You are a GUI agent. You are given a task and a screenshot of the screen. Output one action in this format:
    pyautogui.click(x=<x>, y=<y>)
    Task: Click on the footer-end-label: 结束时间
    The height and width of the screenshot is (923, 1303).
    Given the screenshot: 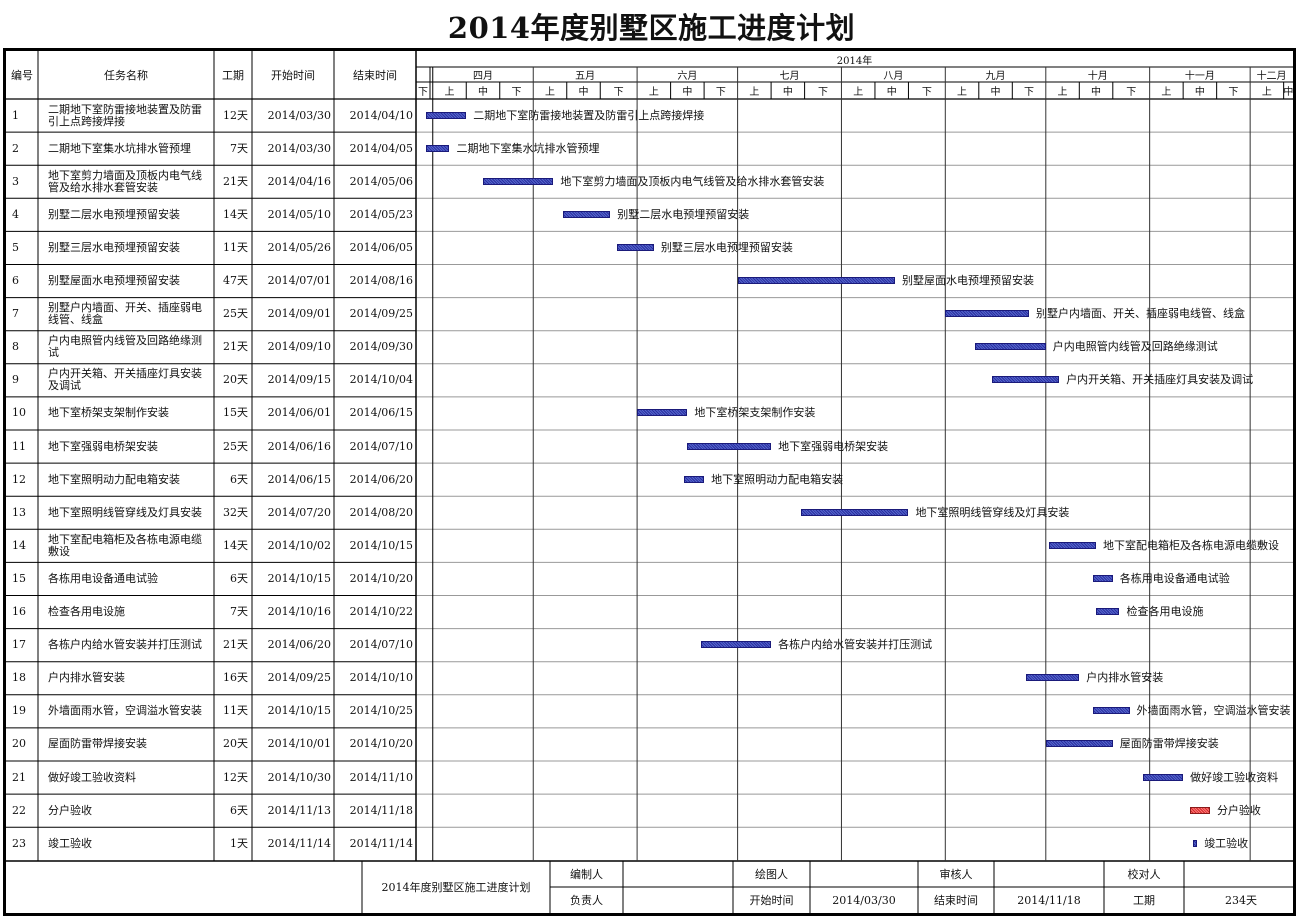 What is the action you would take?
    pyautogui.click(x=956, y=900)
    